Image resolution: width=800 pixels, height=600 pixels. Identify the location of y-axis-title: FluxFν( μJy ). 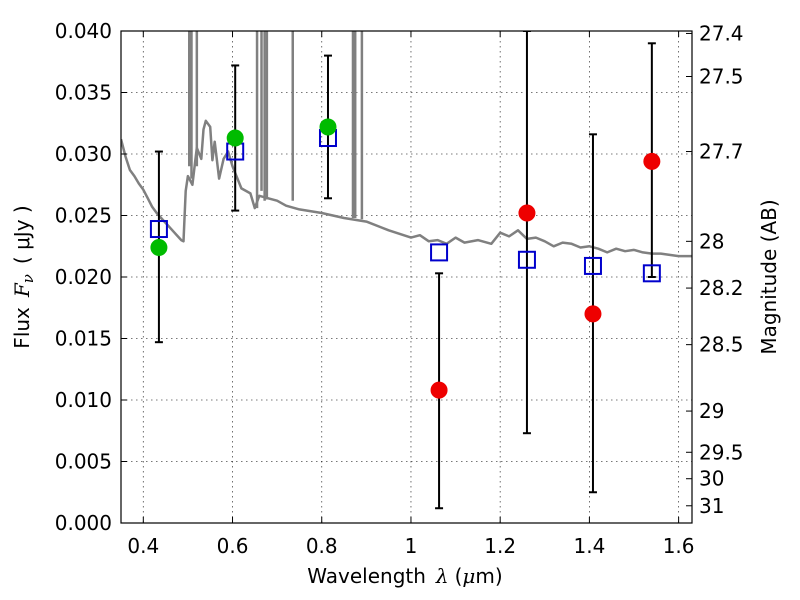
(23, 276).